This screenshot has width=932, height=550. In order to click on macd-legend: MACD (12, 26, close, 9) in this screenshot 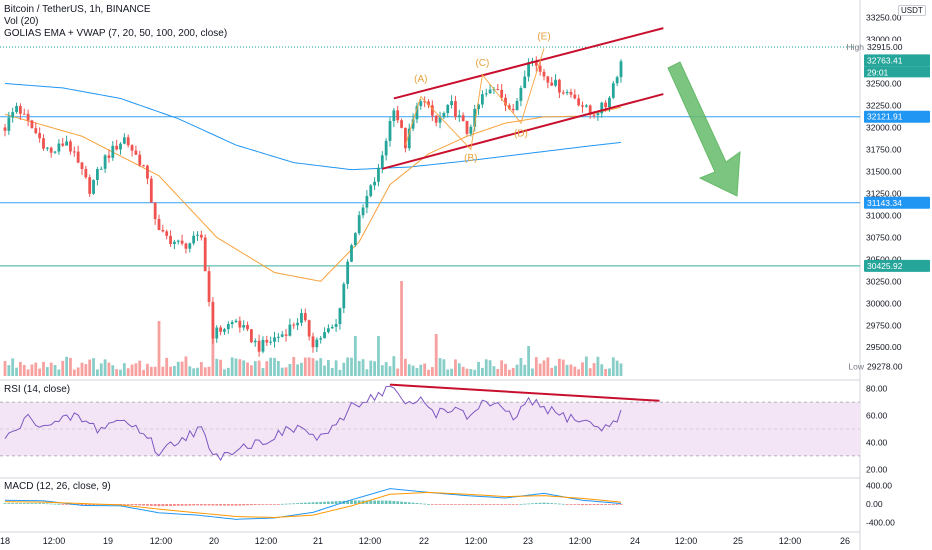, I will do `click(57, 486)`.